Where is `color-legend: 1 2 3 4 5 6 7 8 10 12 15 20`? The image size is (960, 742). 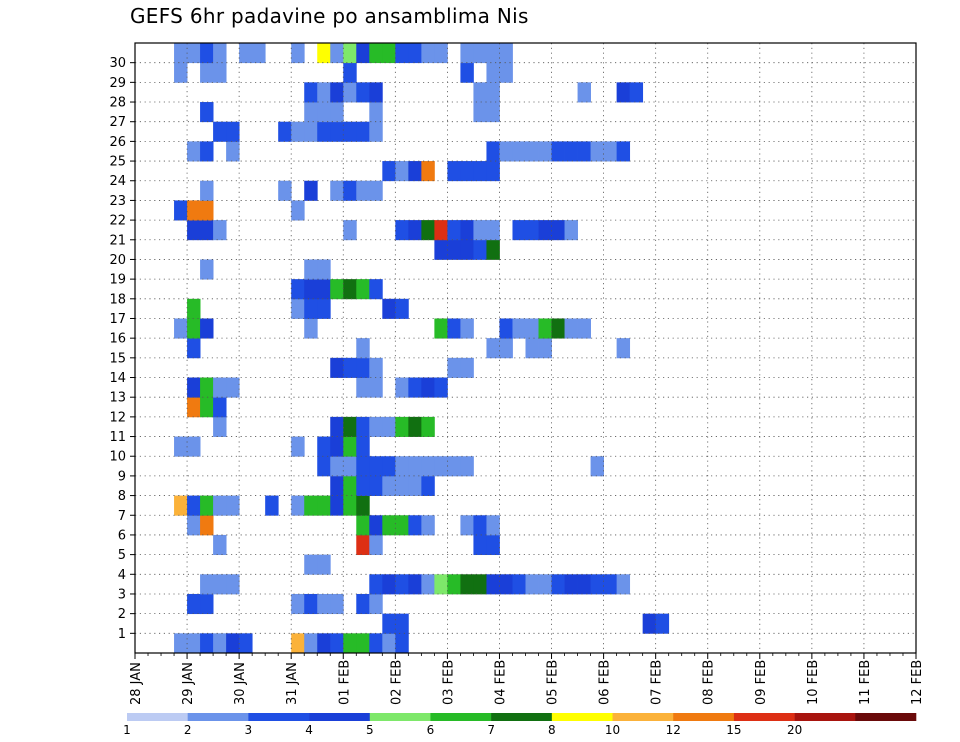
color-legend: 1 2 3 4 5 6 7 8 10 12 15 20 is located at coordinates (520, 725).